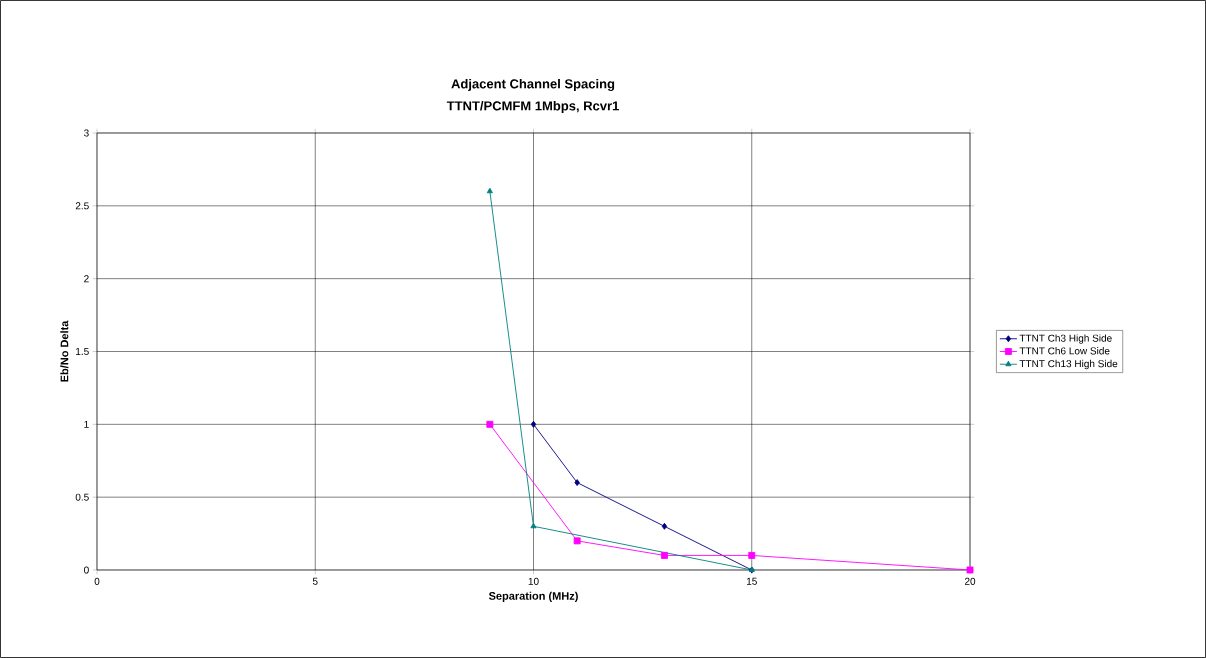  What do you see at coordinates (533, 596) in the screenshot?
I see `x-axis-title: Separation (MHz)` at bounding box center [533, 596].